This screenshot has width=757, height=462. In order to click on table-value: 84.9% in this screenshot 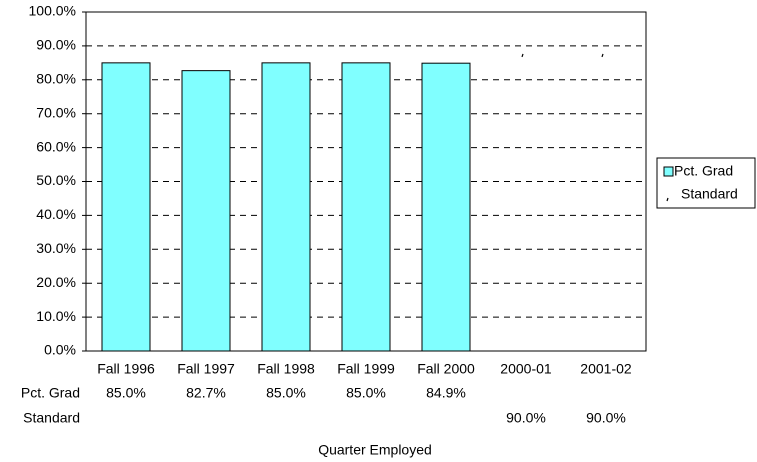, I will do `click(446, 393)`.